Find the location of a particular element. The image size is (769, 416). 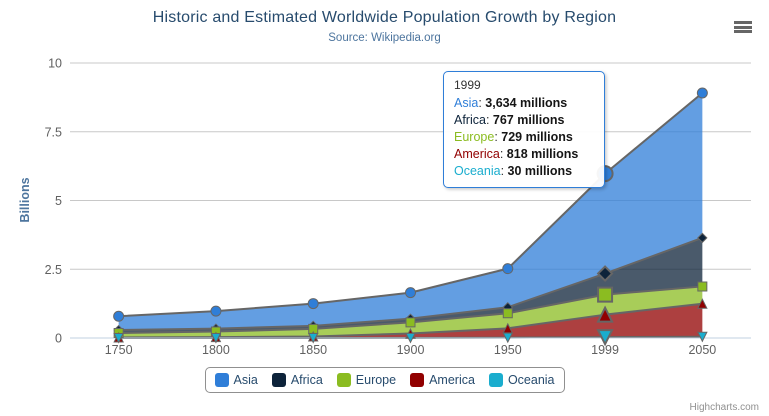

chart-subtitle: Source: Wikipedia.org is located at coordinates (384, 38).